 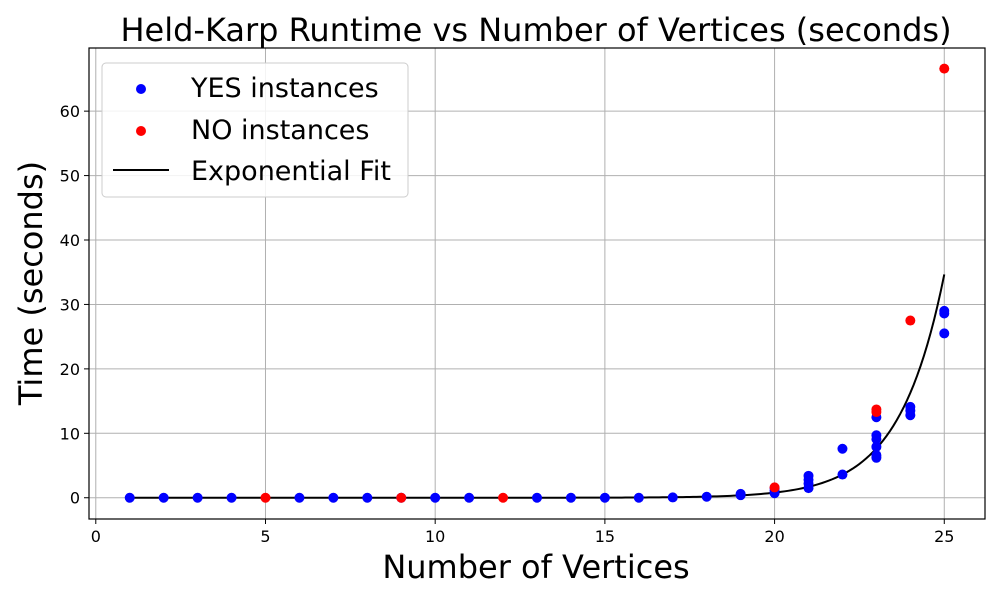 What do you see at coordinates (605, 536) in the screenshot?
I see `x-tick-label: 15` at bounding box center [605, 536].